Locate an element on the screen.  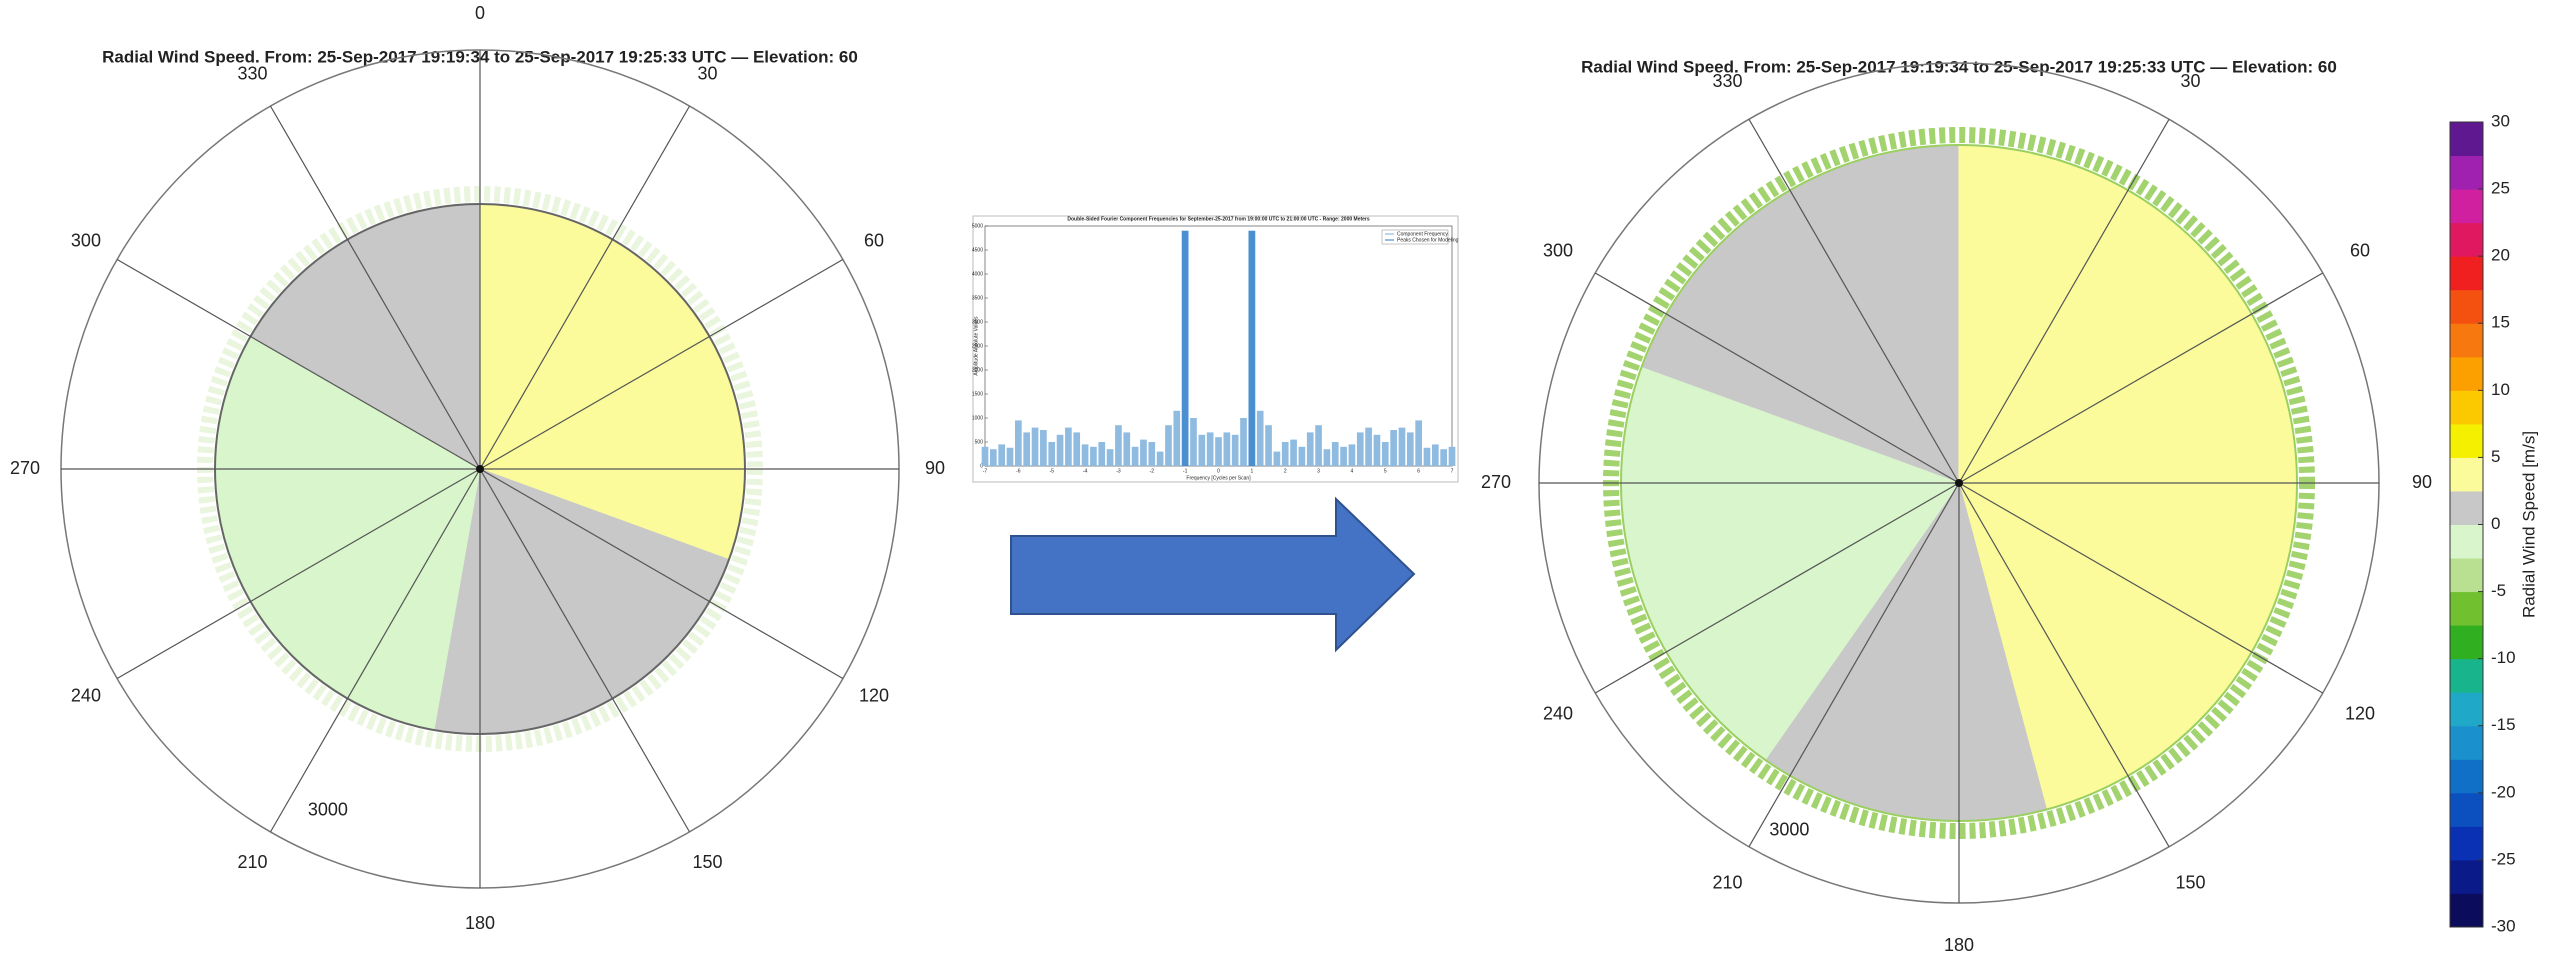
colorbar-tick-label: 15 is located at coordinates (2500, 322).